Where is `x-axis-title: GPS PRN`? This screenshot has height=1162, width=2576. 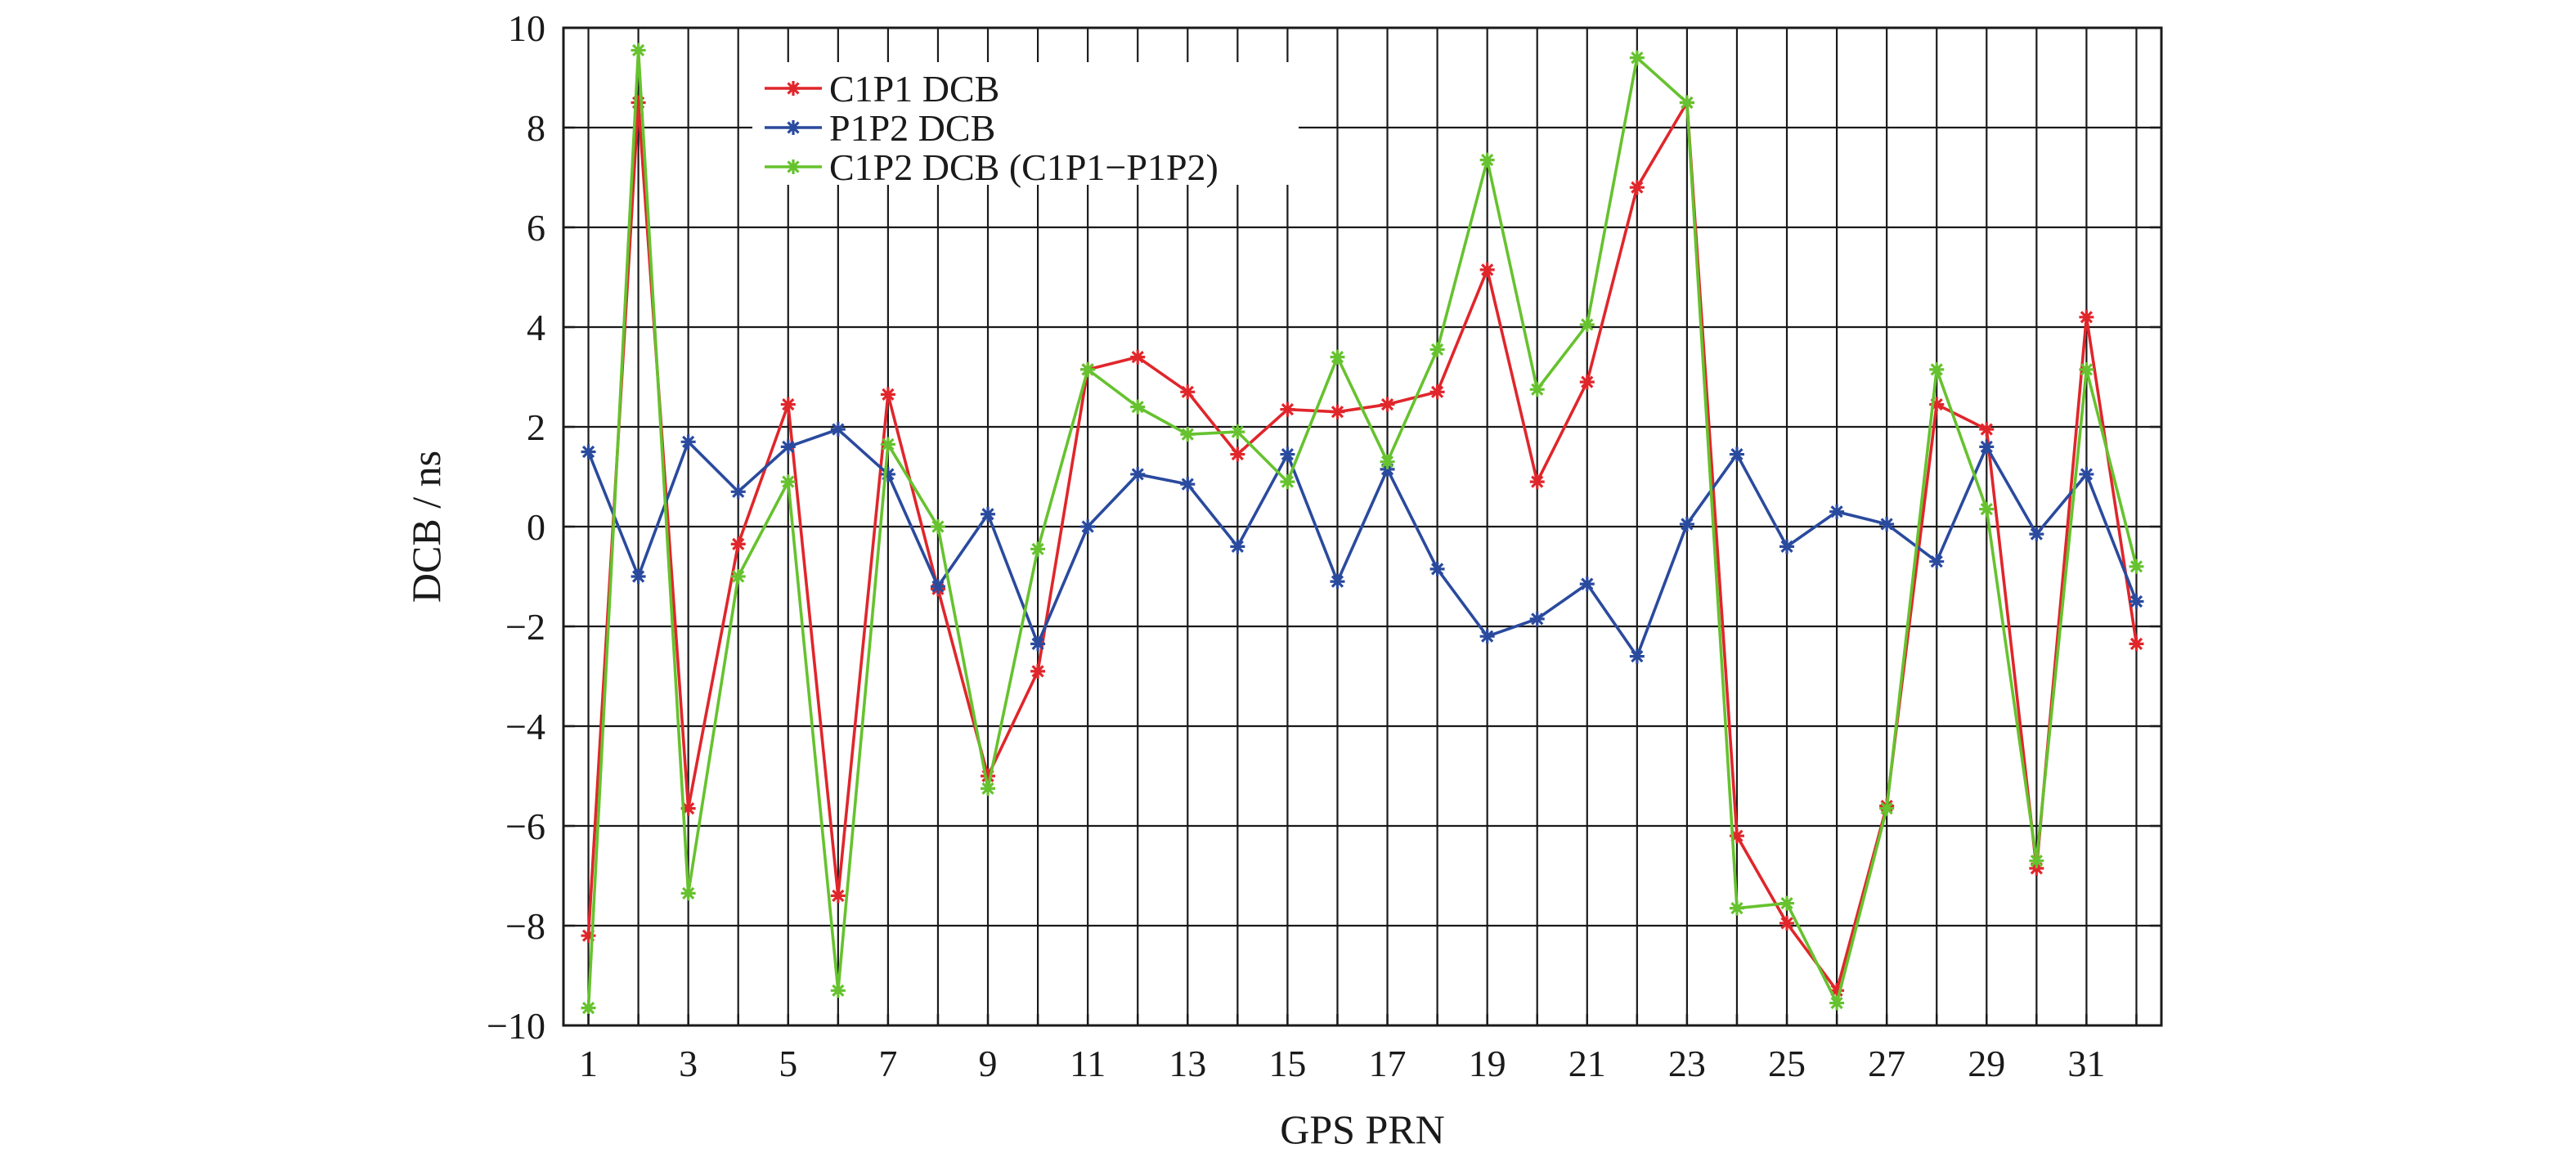 x-axis-title: GPS PRN is located at coordinates (1362, 1129).